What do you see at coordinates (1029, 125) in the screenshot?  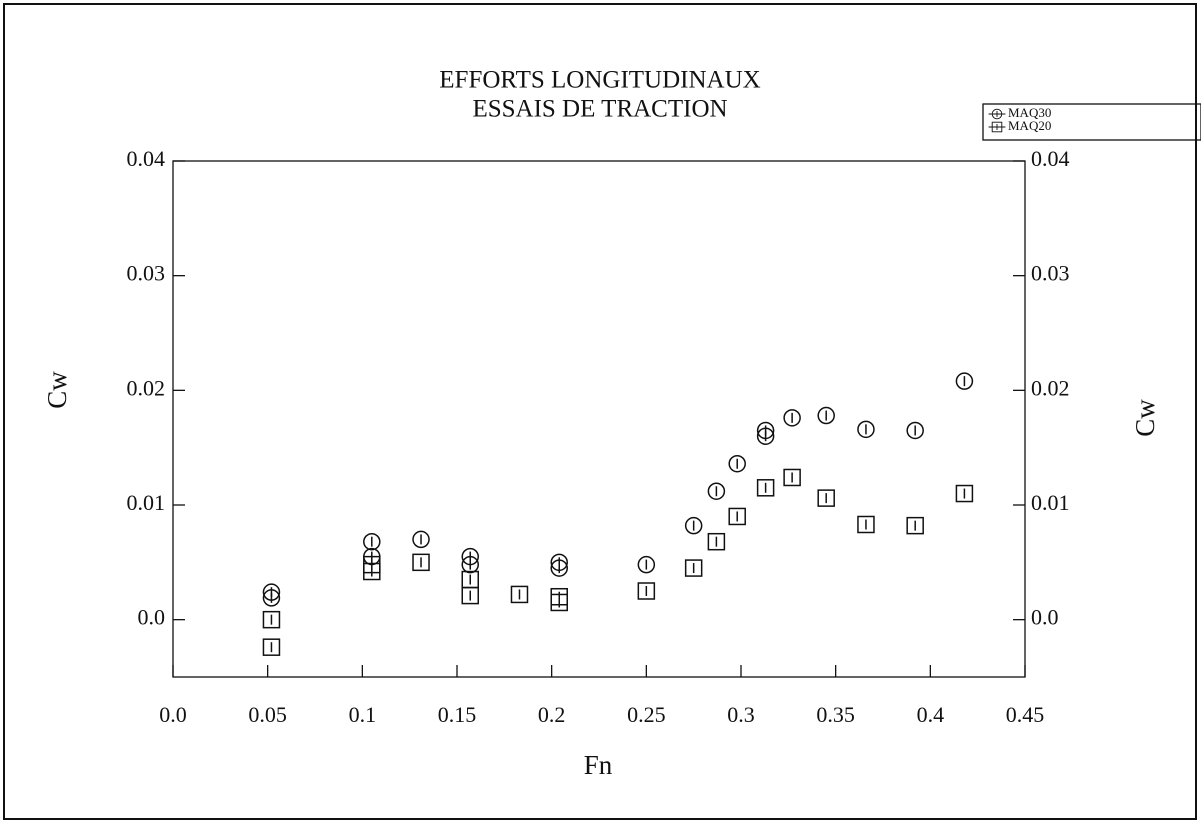 I see `legend-label: MAQ20` at bounding box center [1029, 125].